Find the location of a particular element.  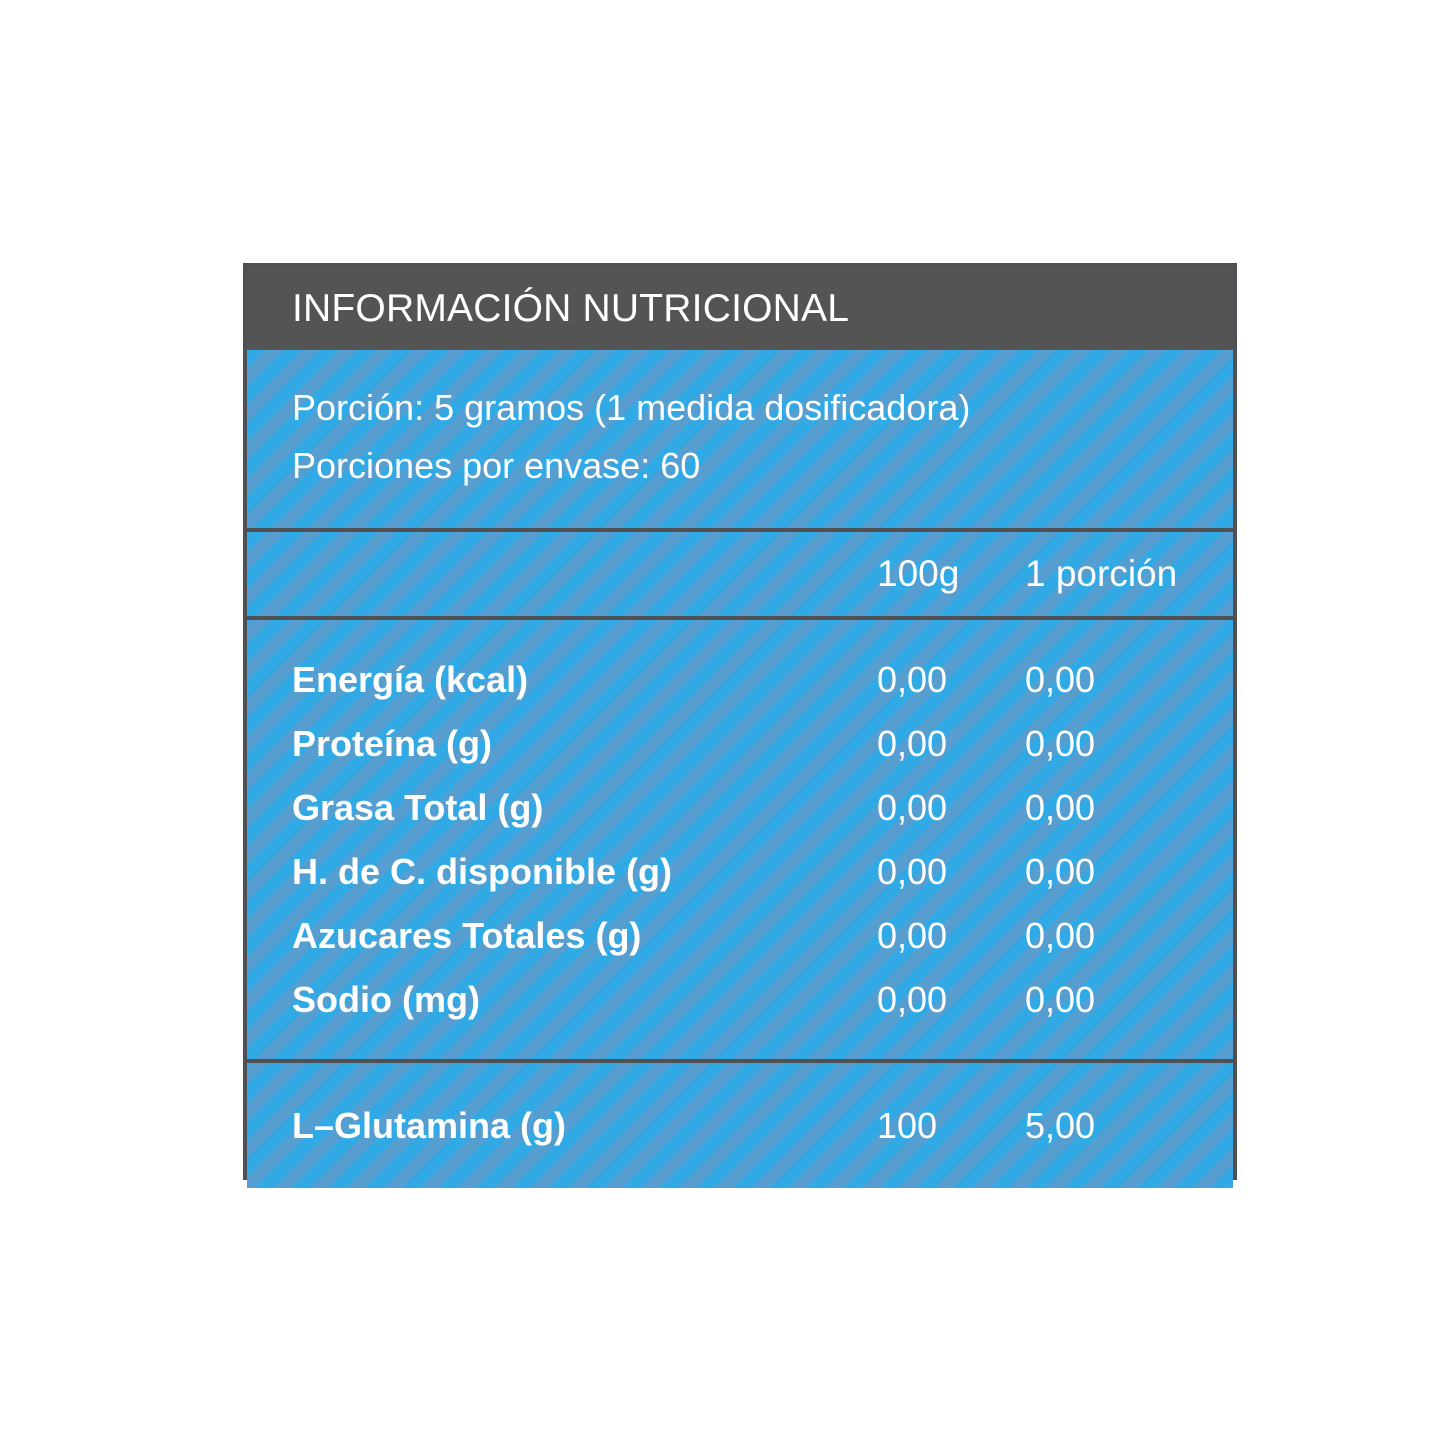

column-header-per-100g: 100g is located at coordinates (918, 573).